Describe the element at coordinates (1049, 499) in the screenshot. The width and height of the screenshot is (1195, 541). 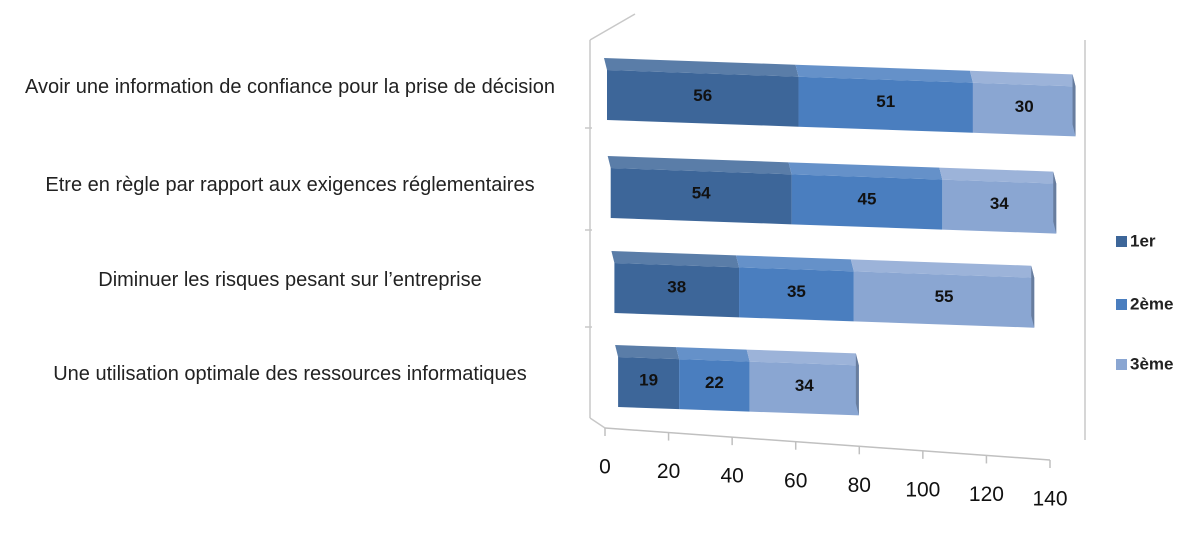
I see `x-tick-label: 140` at that location.